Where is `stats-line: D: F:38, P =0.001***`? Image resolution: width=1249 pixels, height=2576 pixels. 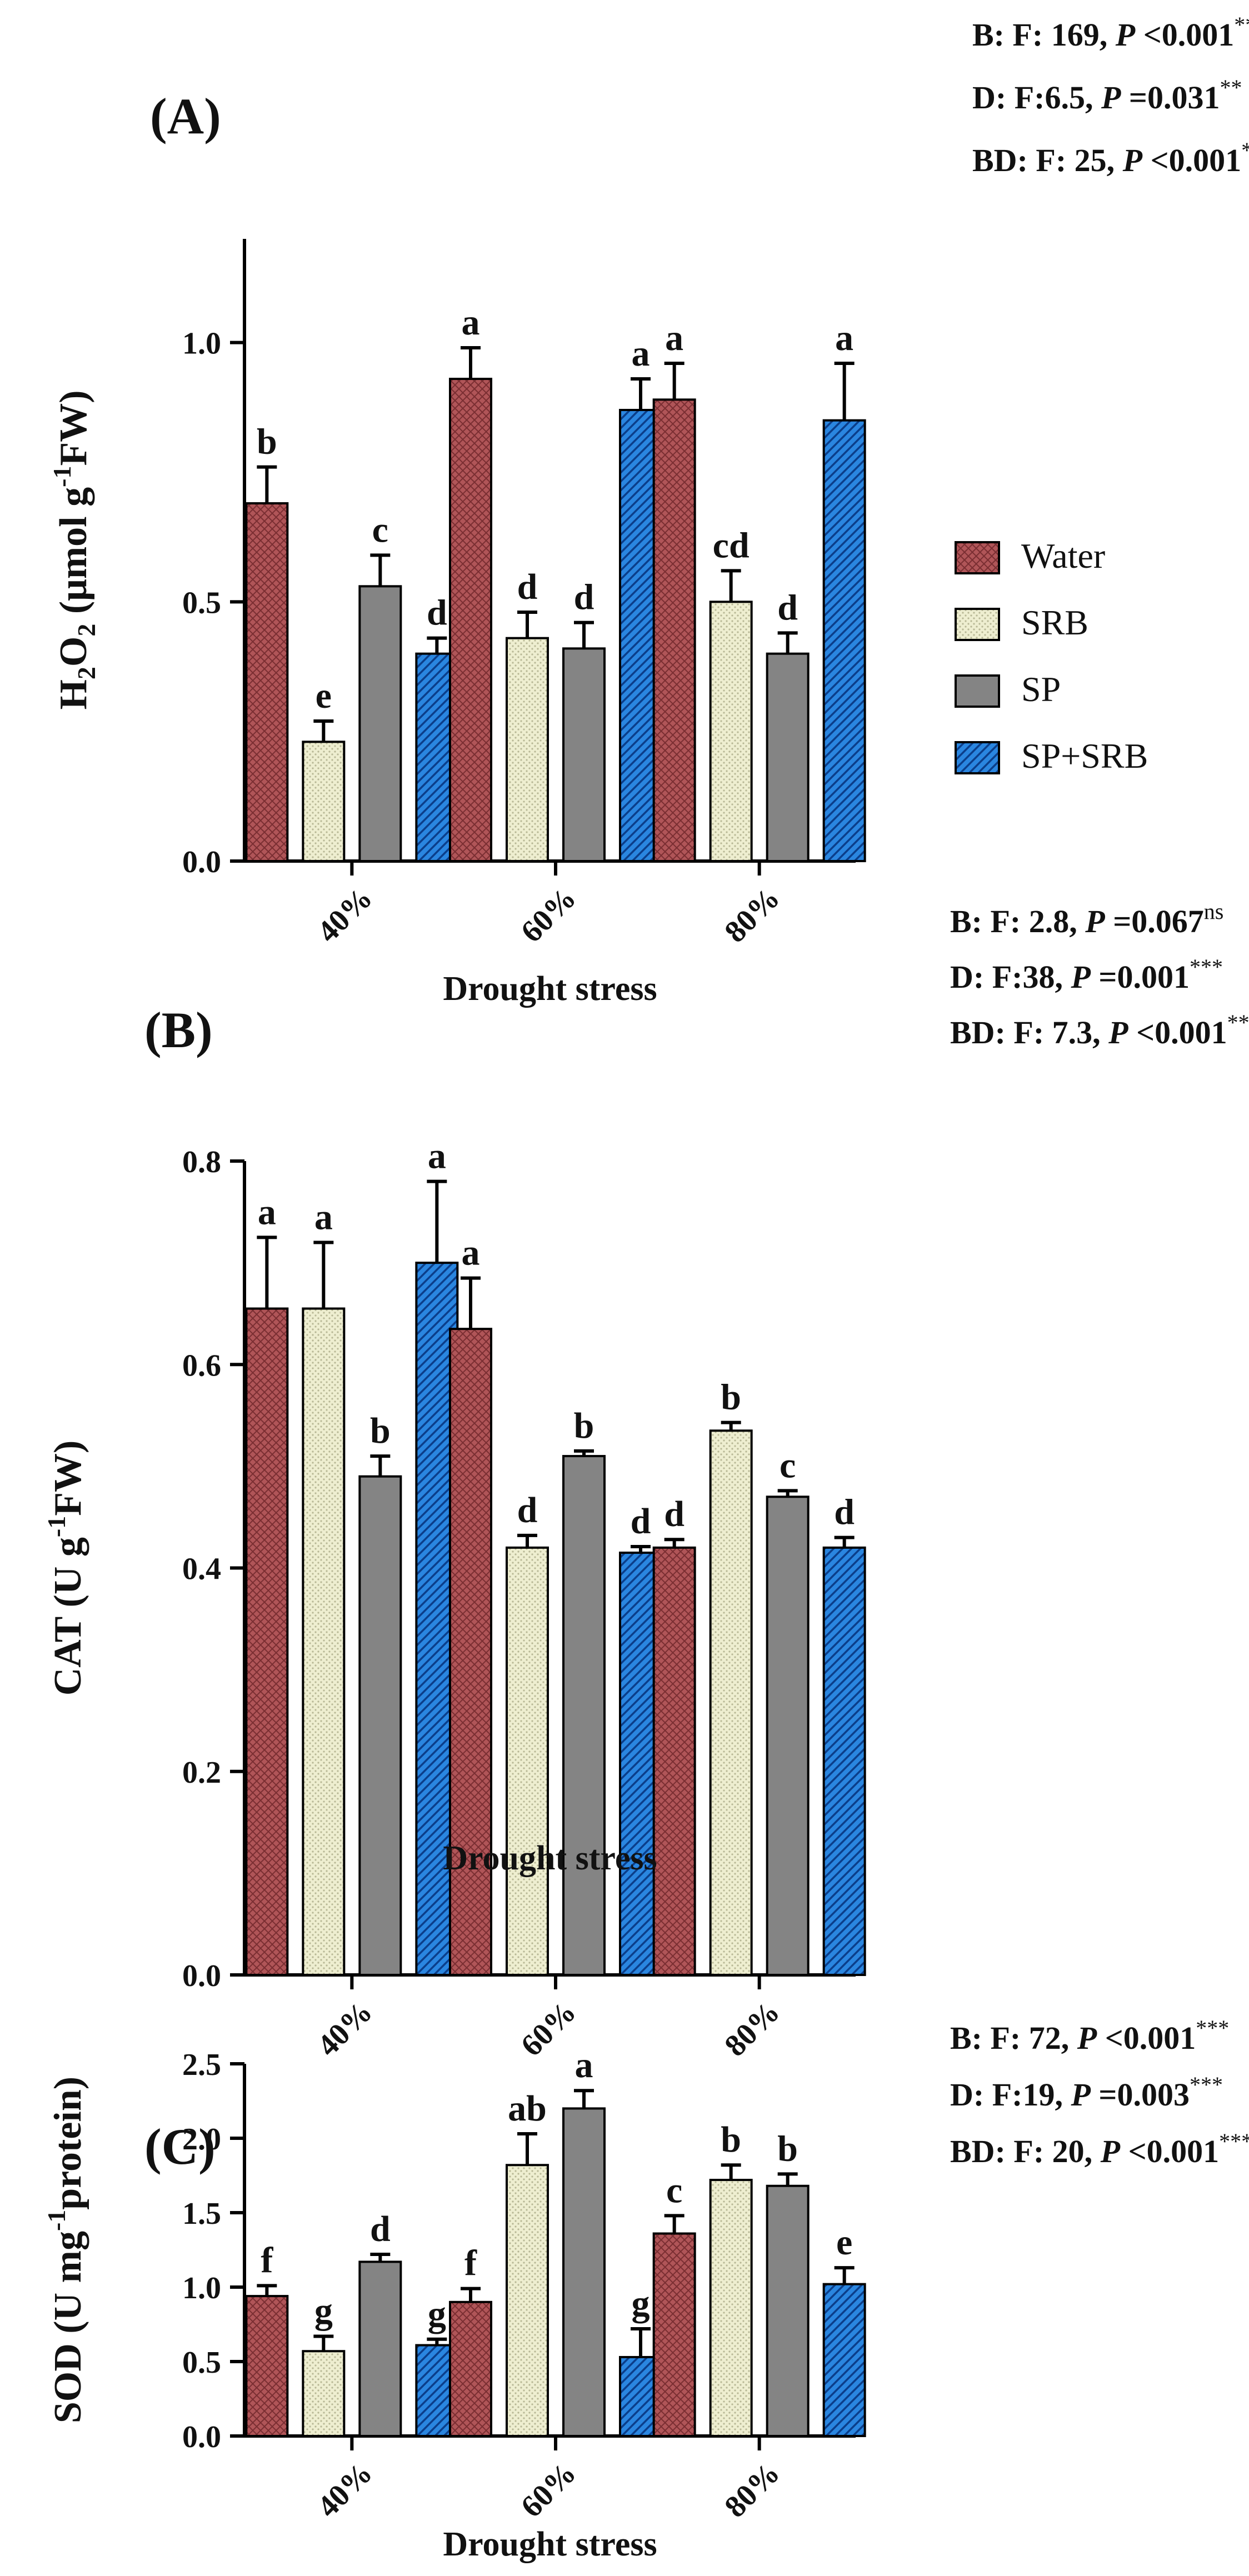
stats-line: D: F:38, P =0.001*** is located at coordinates (1086, 974).